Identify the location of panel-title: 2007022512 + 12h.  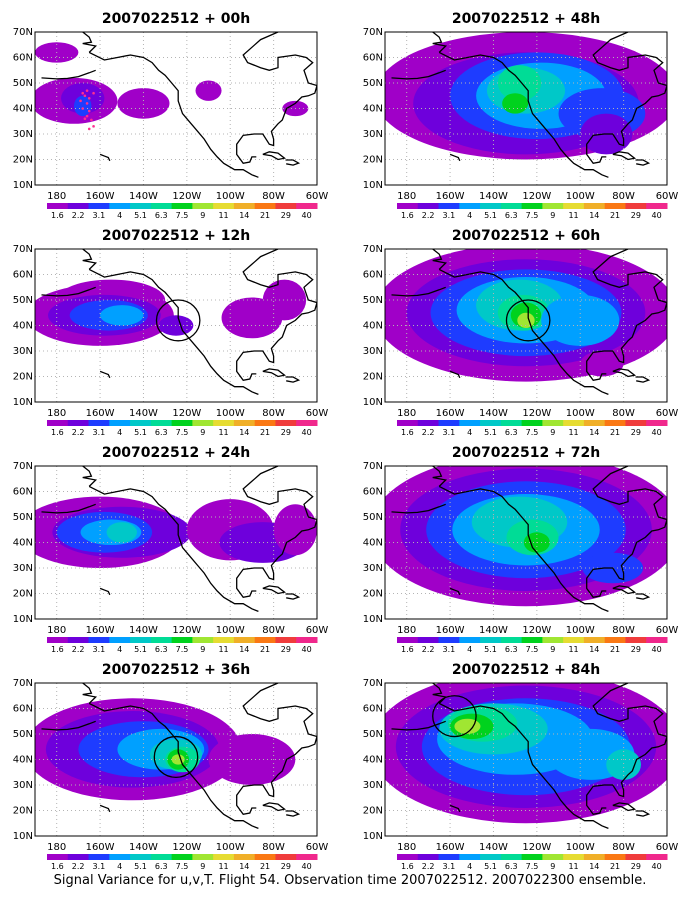
(176, 236).